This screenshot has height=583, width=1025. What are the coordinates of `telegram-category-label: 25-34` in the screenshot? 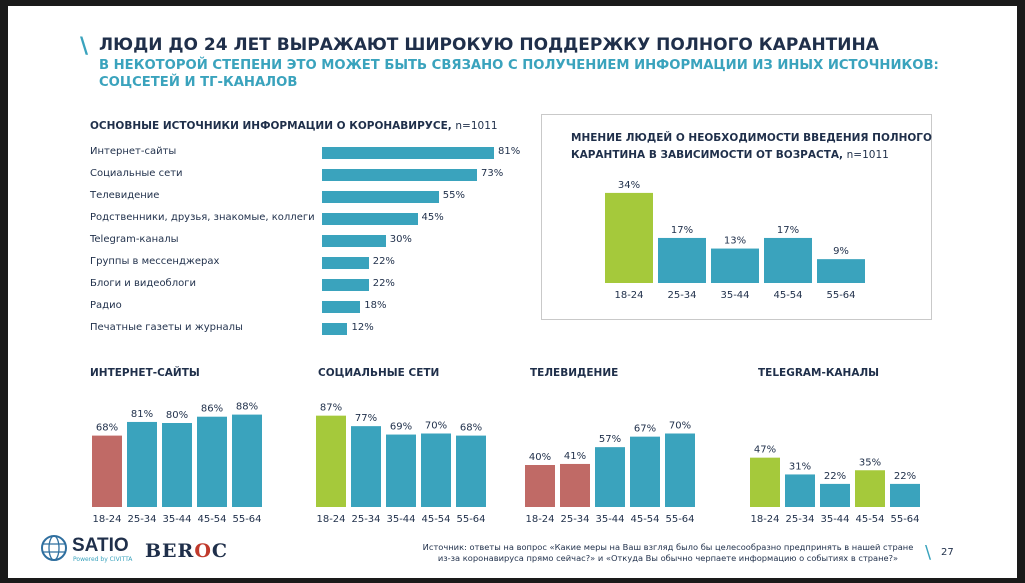 It's located at (799, 519).